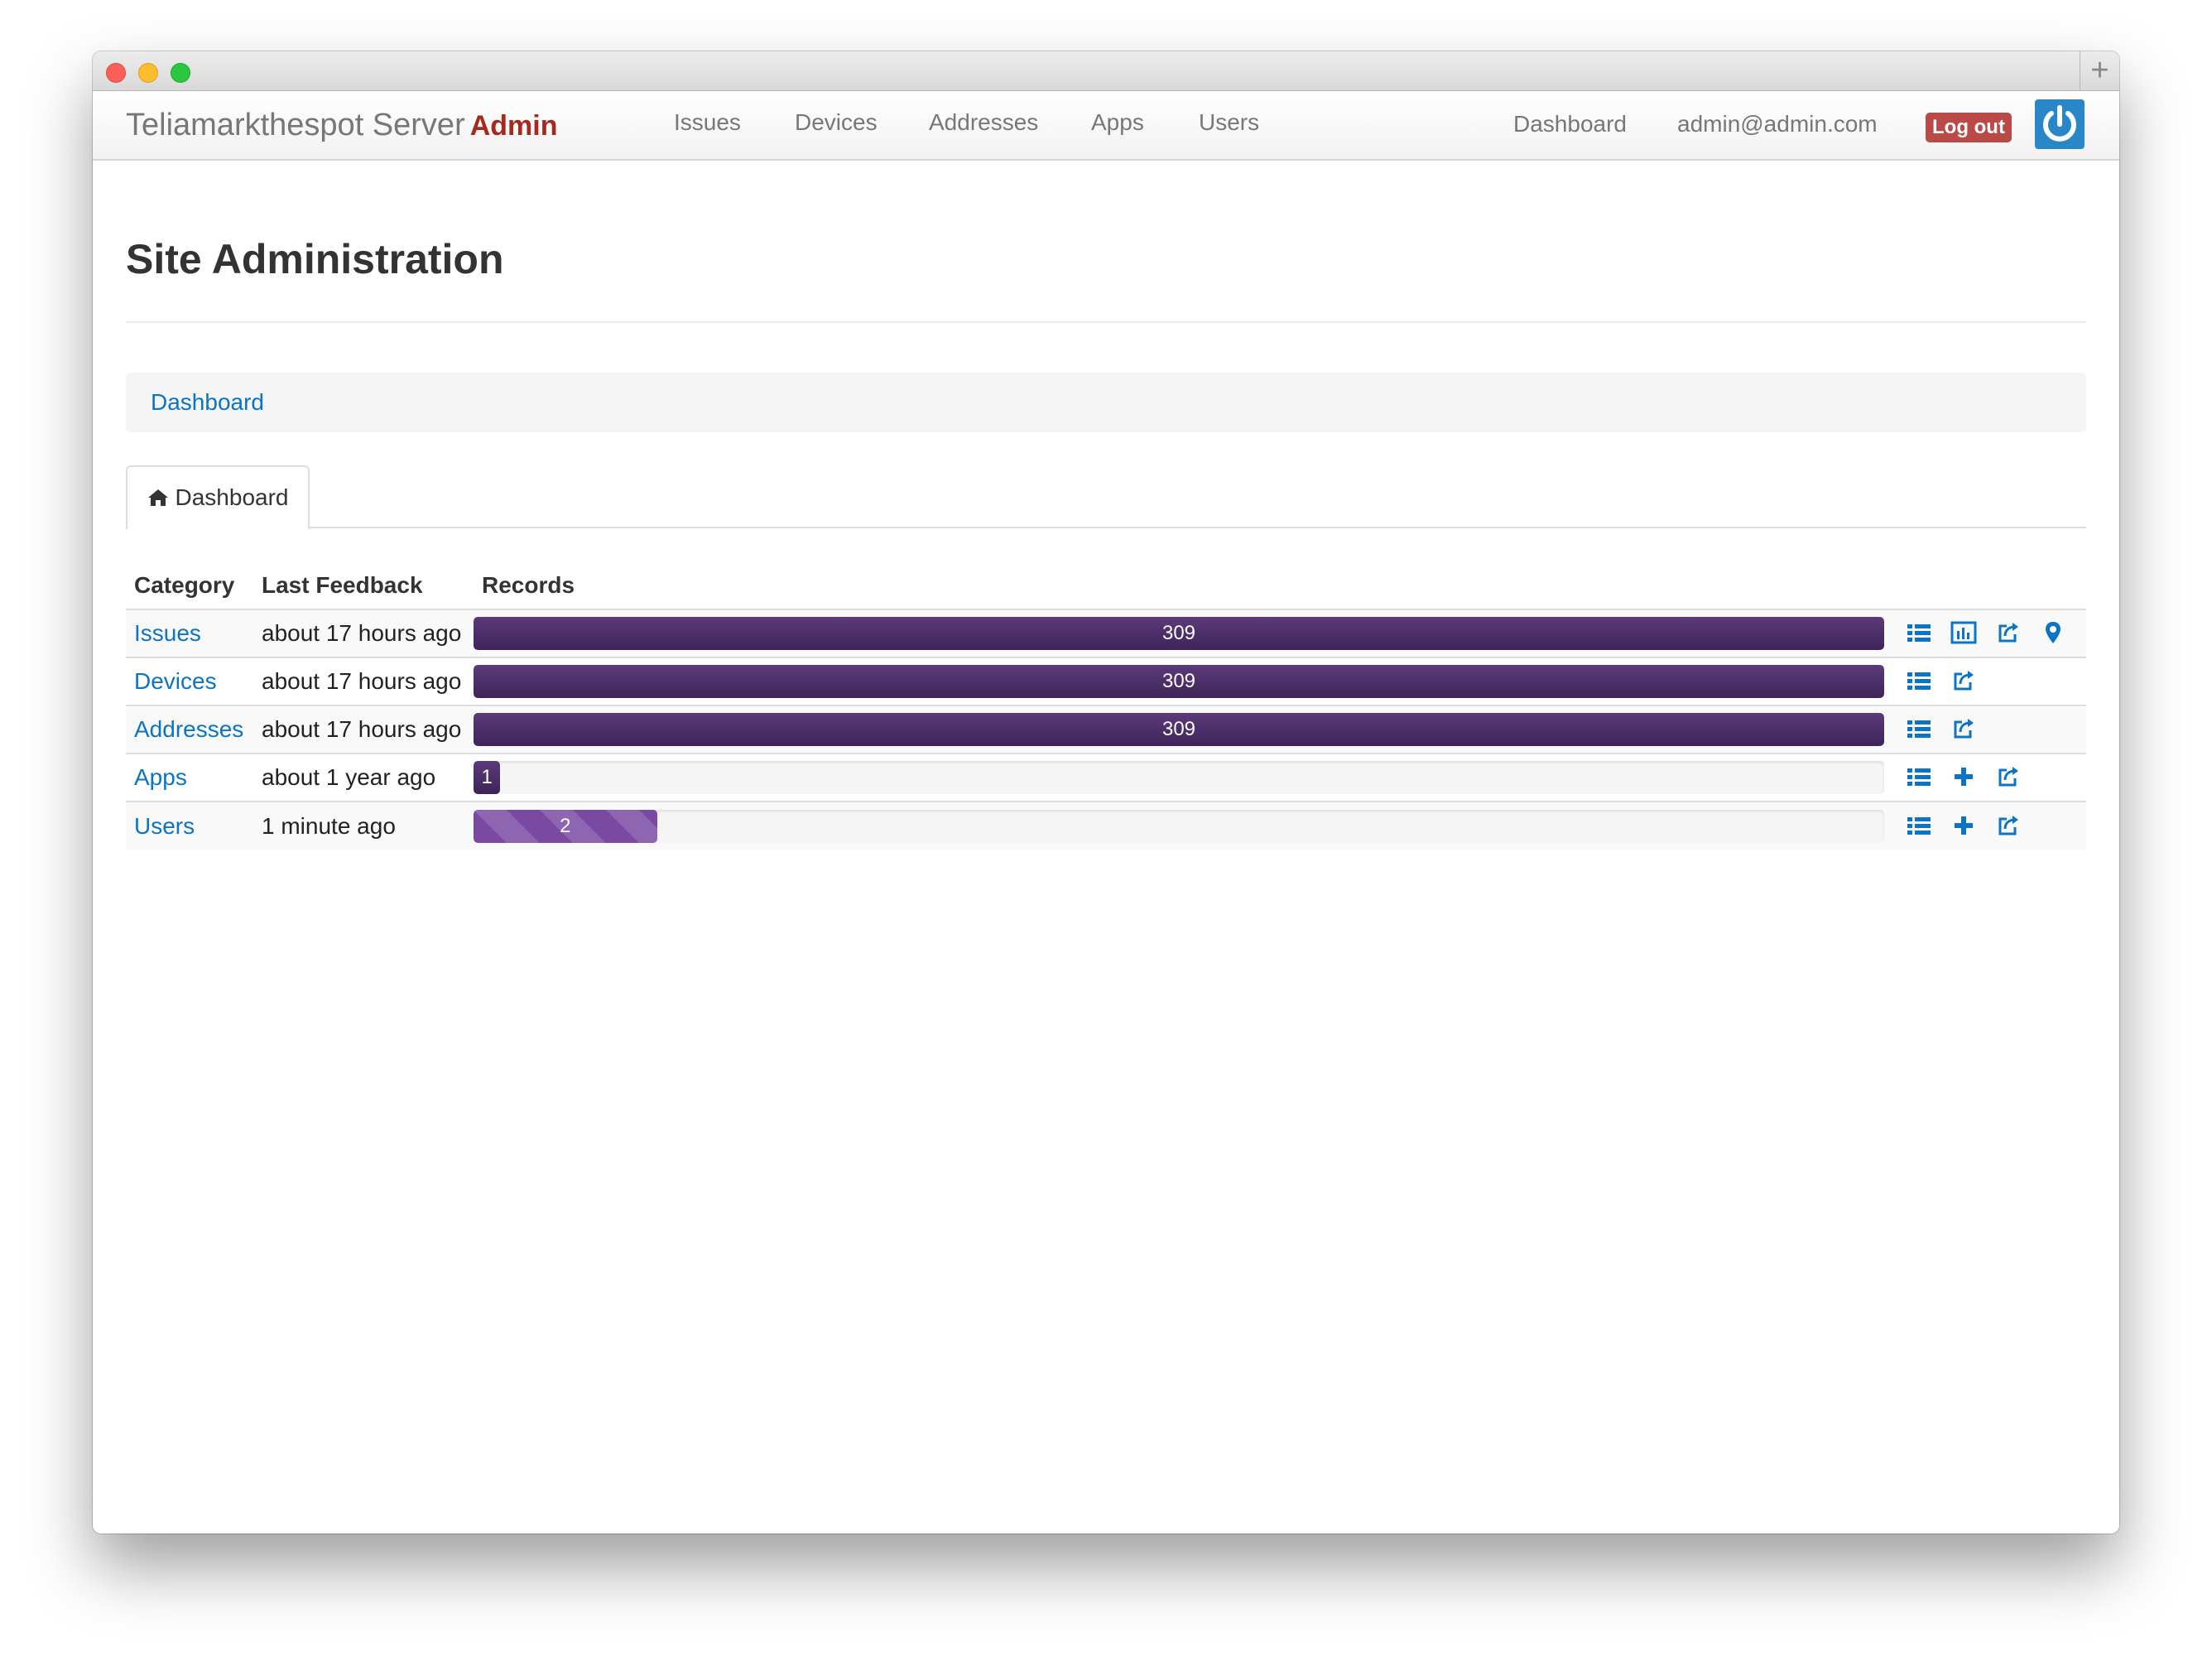 Image resolution: width=2212 pixels, height=1666 pixels. What do you see at coordinates (342, 584) in the screenshot?
I see `column-header-last-feedback: Last Feedback` at bounding box center [342, 584].